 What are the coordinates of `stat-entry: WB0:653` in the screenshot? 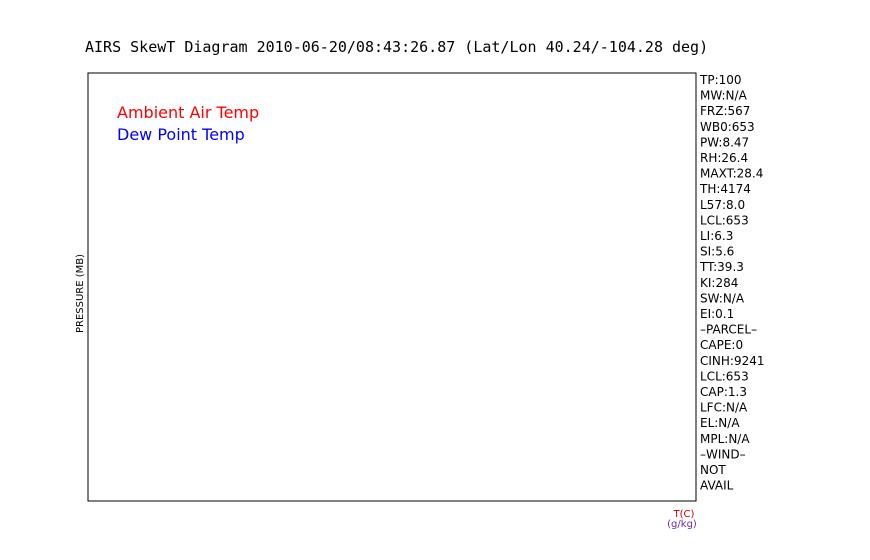 It's located at (727, 127).